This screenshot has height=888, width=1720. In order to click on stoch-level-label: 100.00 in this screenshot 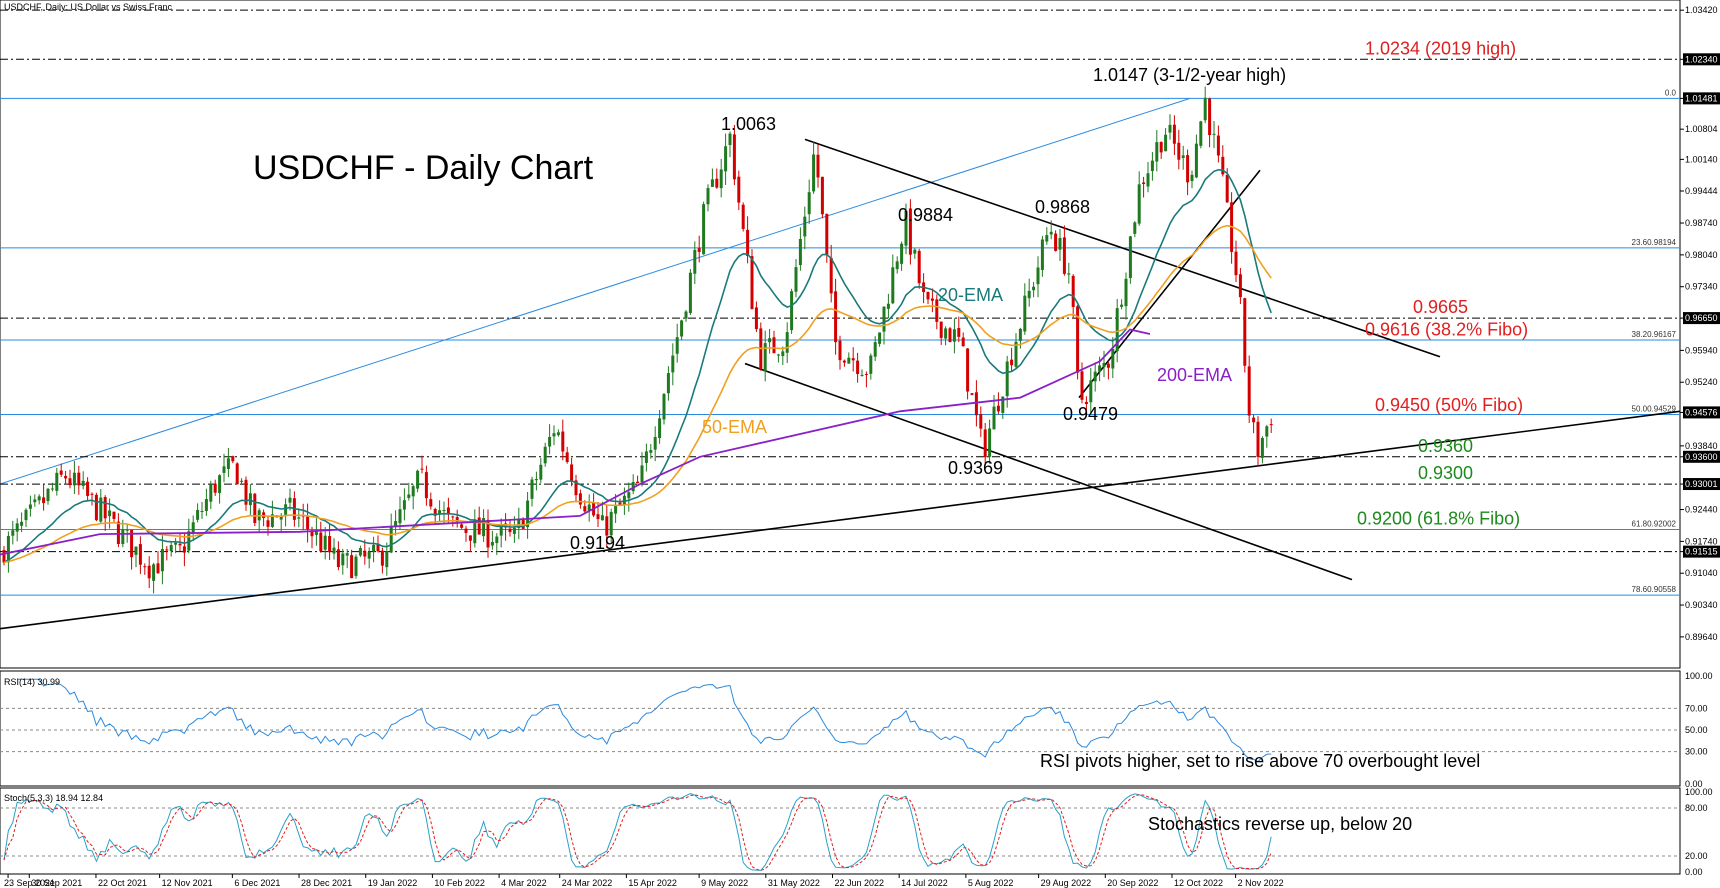, I will do `click(1699, 792)`.